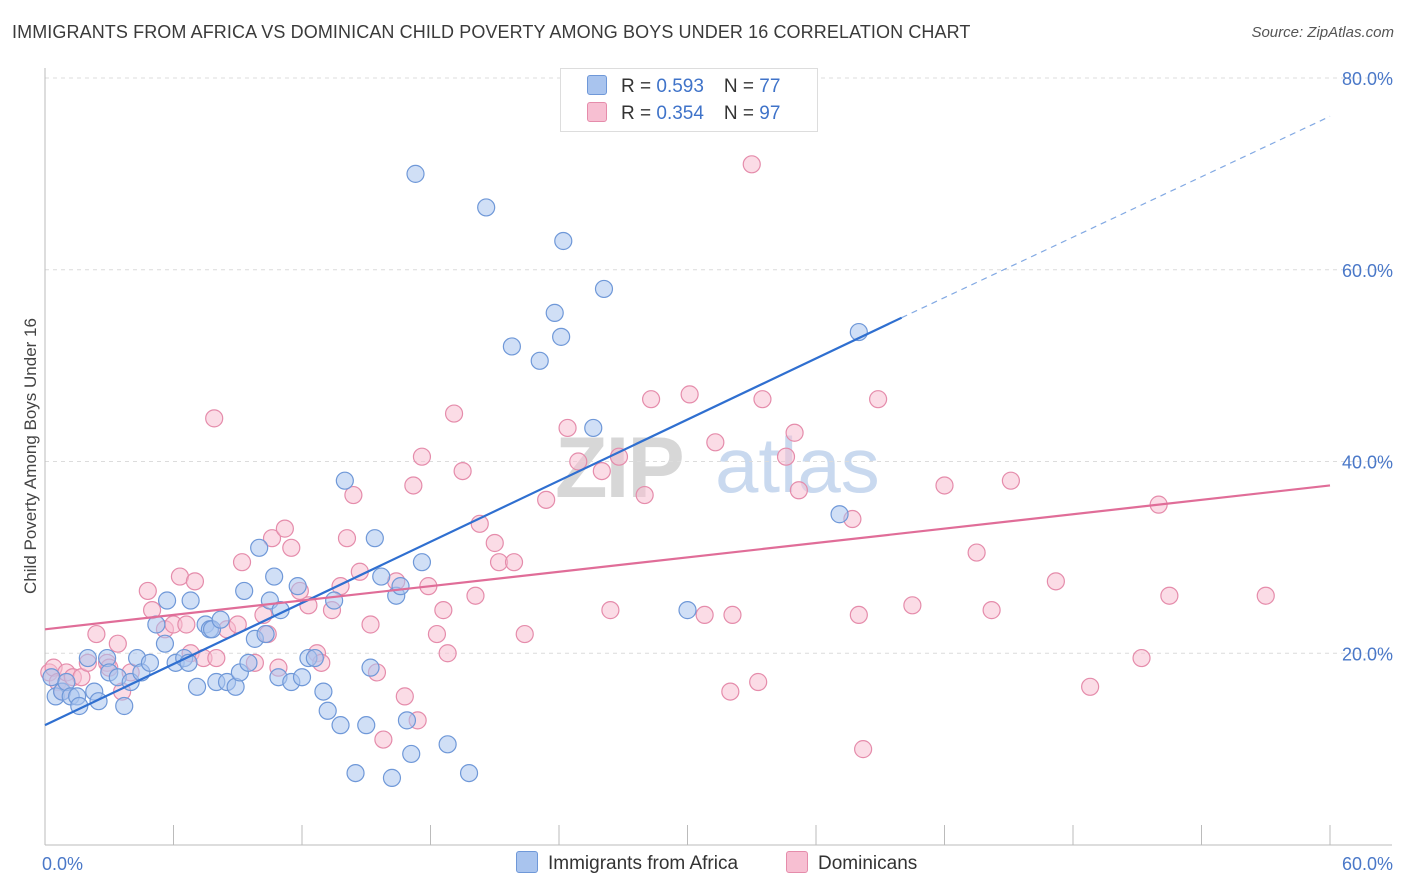 The image size is (1406, 892). What do you see at coordinates (639, 86) in the screenshot?
I see `legend-r-label: R =` at bounding box center [639, 86].